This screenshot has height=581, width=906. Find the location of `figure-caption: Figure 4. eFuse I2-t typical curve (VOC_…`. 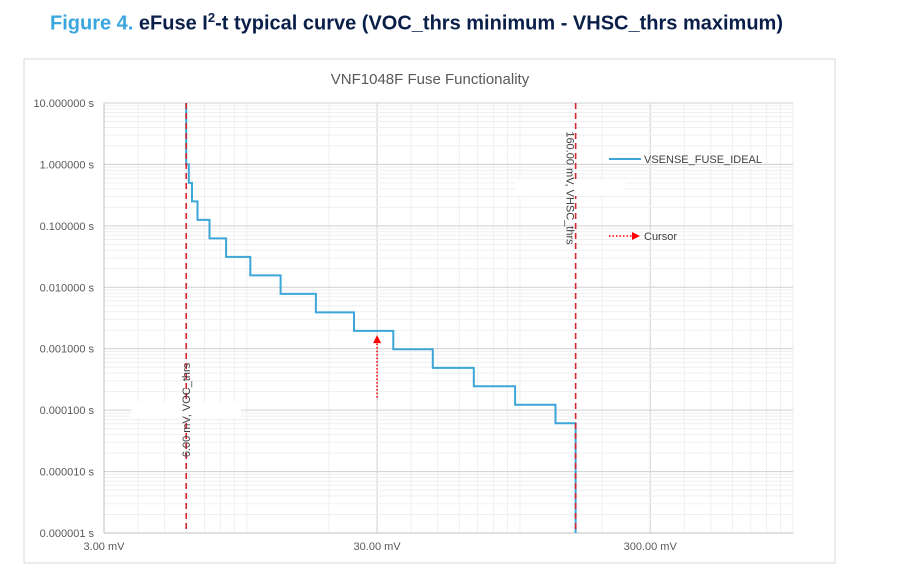

figure-caption: Figure 4. eFuse I2-t typical curve (VOC_… is located at coordinates (416, 23).